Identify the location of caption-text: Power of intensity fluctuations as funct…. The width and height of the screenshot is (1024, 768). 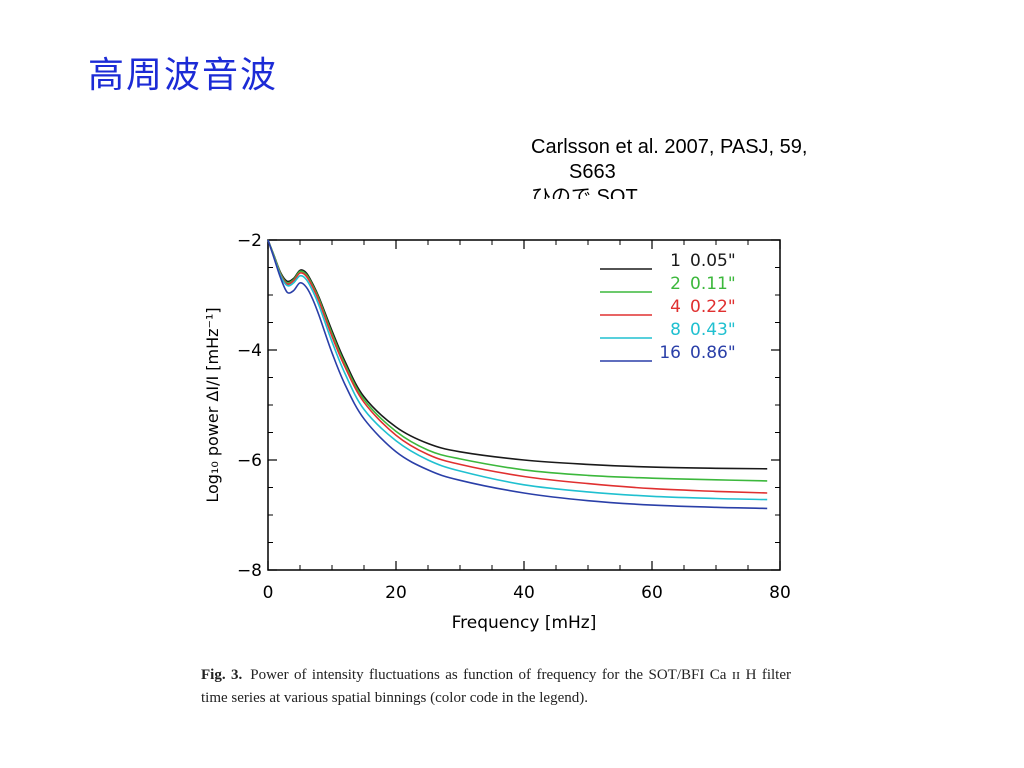
(496, 686).